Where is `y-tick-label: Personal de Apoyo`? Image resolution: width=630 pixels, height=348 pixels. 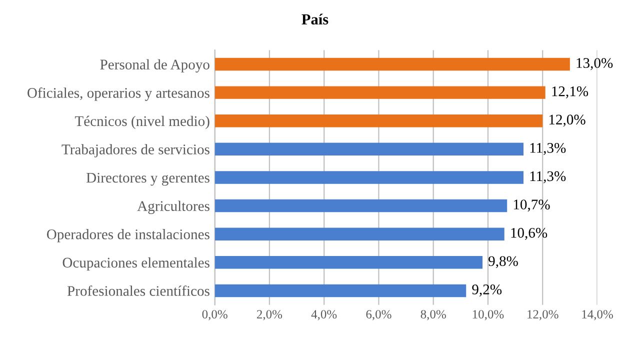
y-tick-label: Personal de Apoyo is located at coordinates (155, 65).